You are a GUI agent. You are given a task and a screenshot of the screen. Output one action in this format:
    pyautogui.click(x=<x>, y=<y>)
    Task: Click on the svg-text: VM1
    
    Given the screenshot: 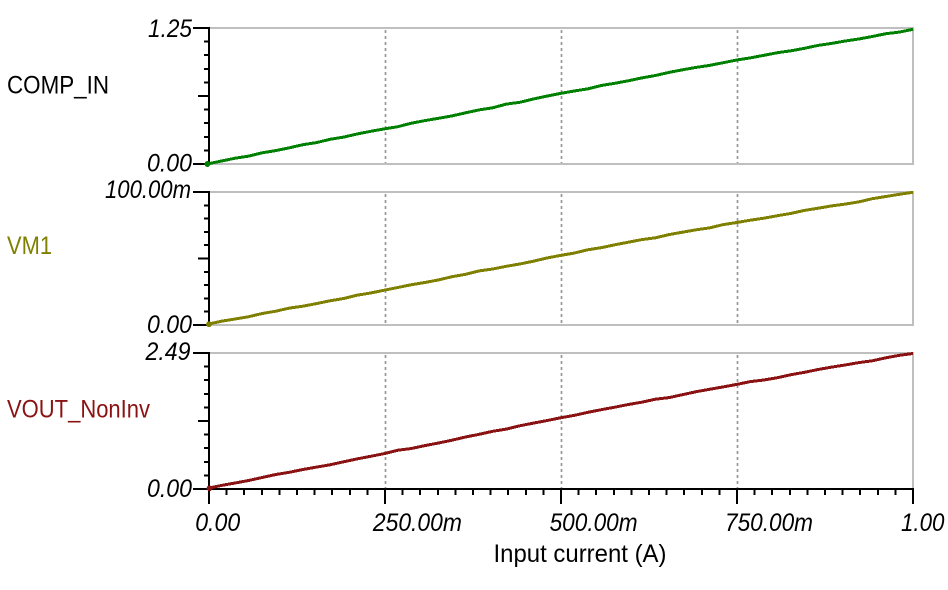 What is the action you would take?
    pyautogui.click(x=29, y=246)
    